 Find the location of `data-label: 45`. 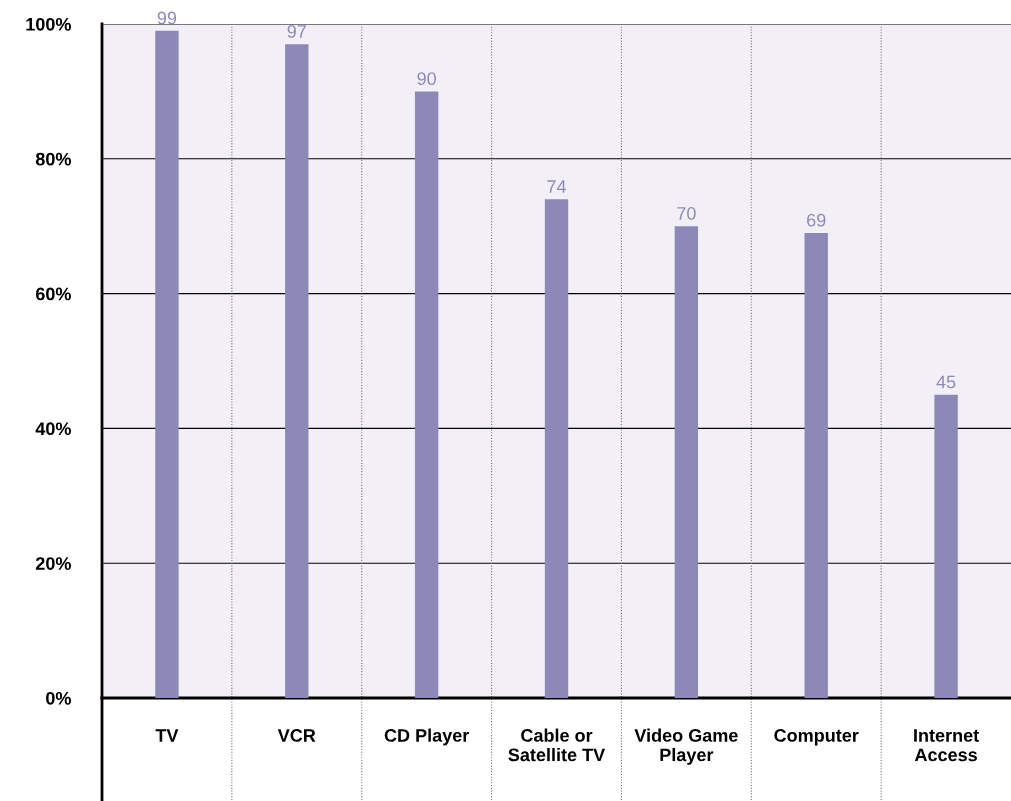

data-label: 45 is located at coordinates (946, 382).